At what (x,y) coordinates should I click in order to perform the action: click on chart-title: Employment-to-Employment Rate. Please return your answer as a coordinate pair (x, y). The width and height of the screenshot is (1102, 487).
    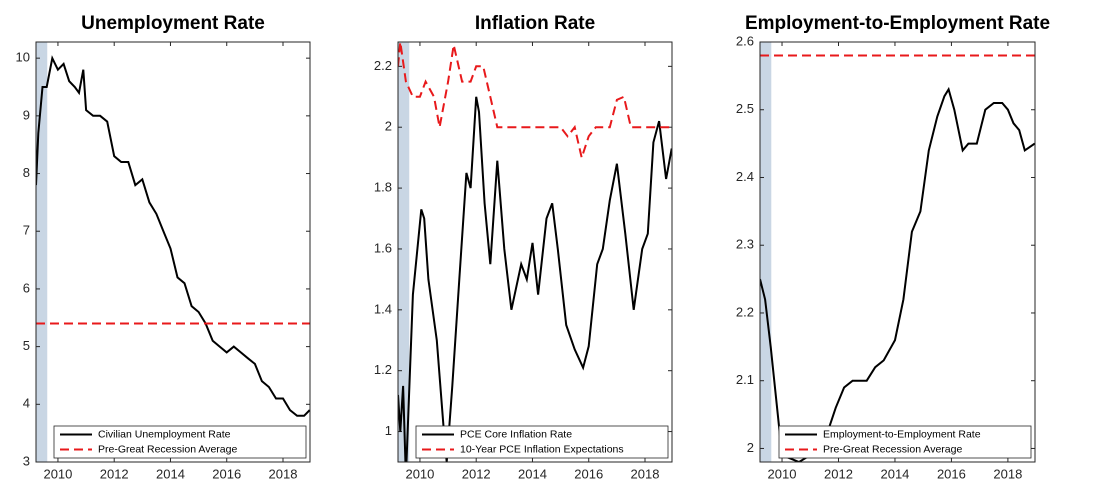
    Looking at the image, I should click on (897, 23).